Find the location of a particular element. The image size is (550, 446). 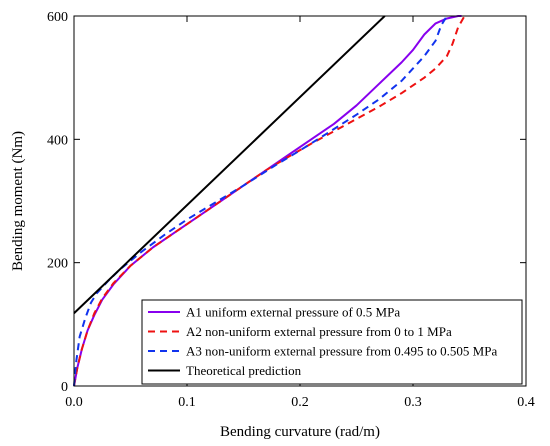

y-tick-label: 600 is located at coordinates (57, 17).